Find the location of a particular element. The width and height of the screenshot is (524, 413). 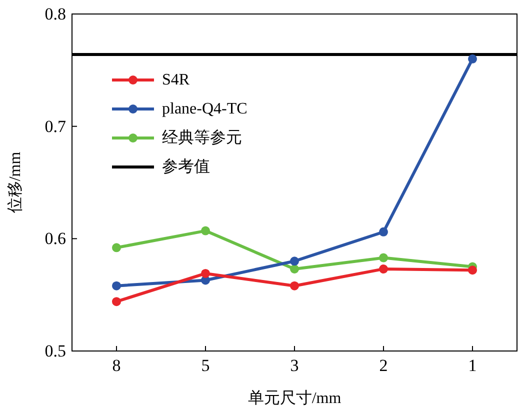

y-tick-label: 0.6 is located at coordinates (55, 238).